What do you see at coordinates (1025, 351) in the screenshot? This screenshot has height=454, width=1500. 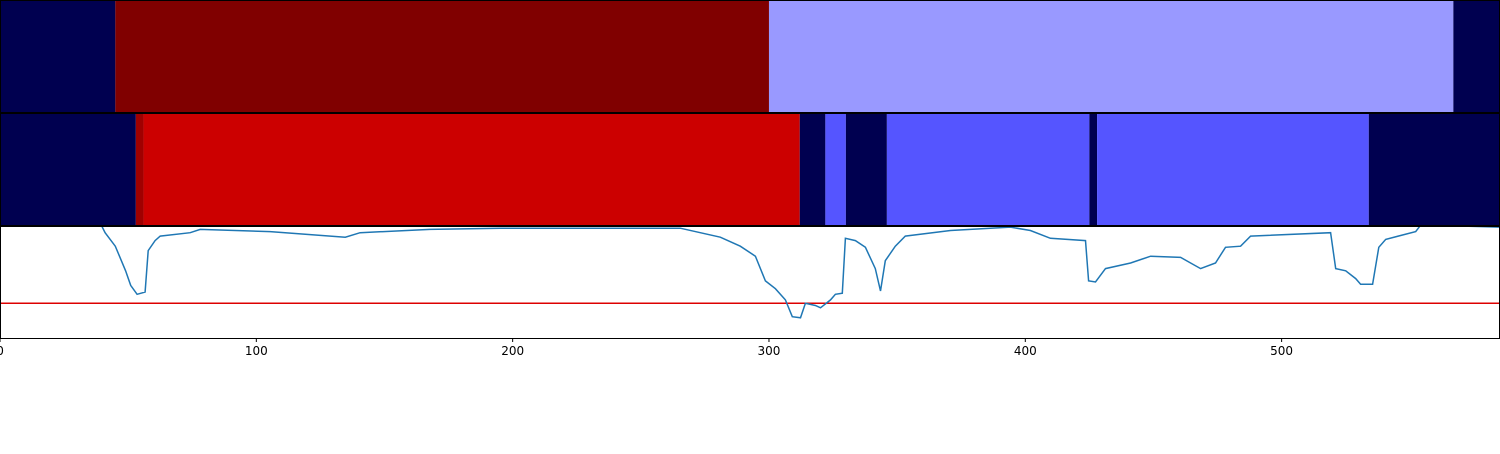 I see `x-tick-label: 400` at bounding box center [1025, 351].